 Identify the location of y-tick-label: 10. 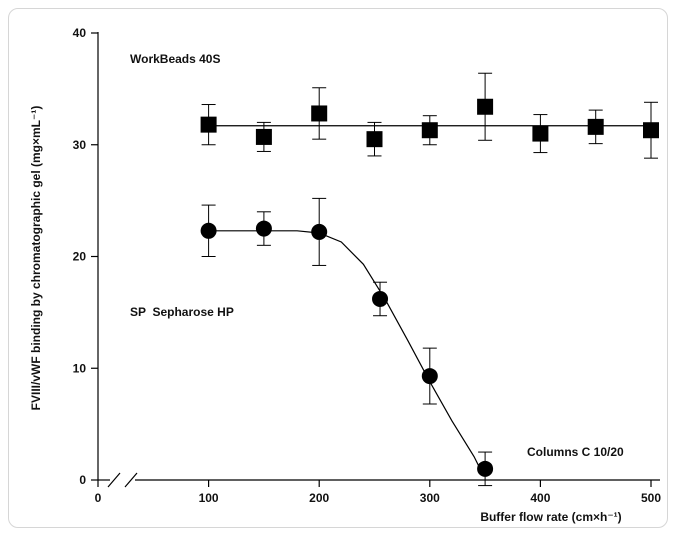
(80, 368).